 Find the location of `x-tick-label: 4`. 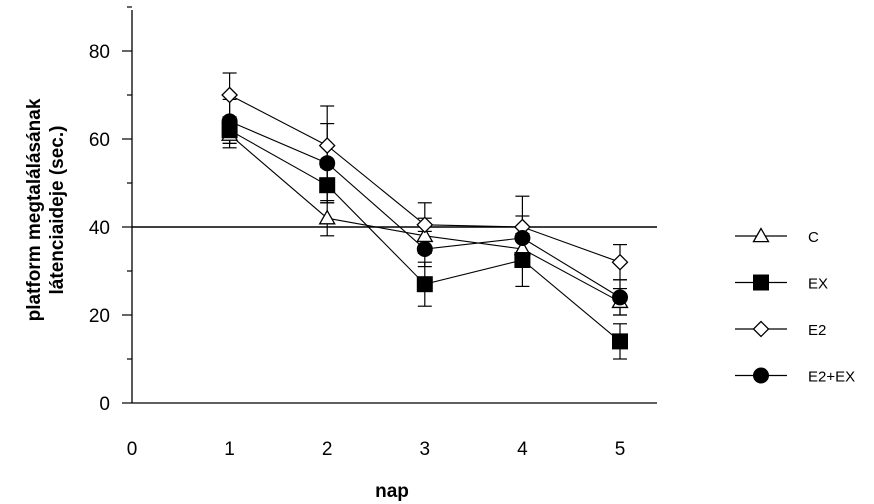

x-tick-label: 4 is located at coordinates (522, 449).